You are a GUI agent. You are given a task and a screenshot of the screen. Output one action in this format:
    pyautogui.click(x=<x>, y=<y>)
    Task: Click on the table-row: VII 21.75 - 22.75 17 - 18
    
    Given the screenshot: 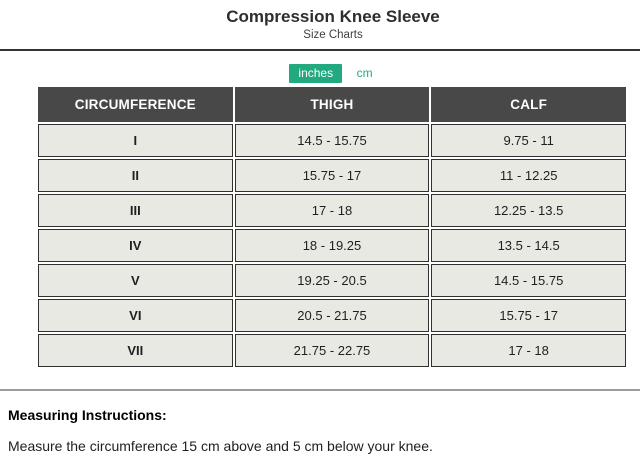 What is the action you would take?
    pyautogui.click(x=332, y=350)
    